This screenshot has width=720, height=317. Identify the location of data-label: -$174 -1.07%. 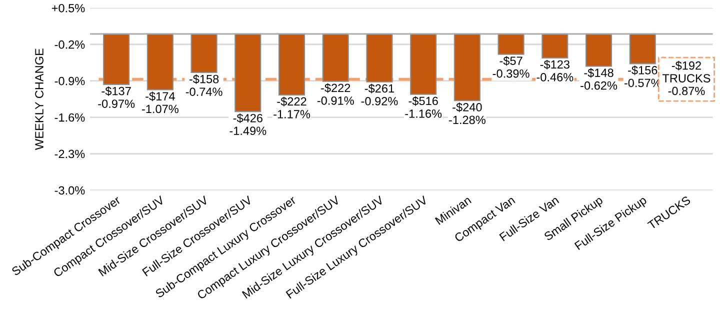
(160, 103).